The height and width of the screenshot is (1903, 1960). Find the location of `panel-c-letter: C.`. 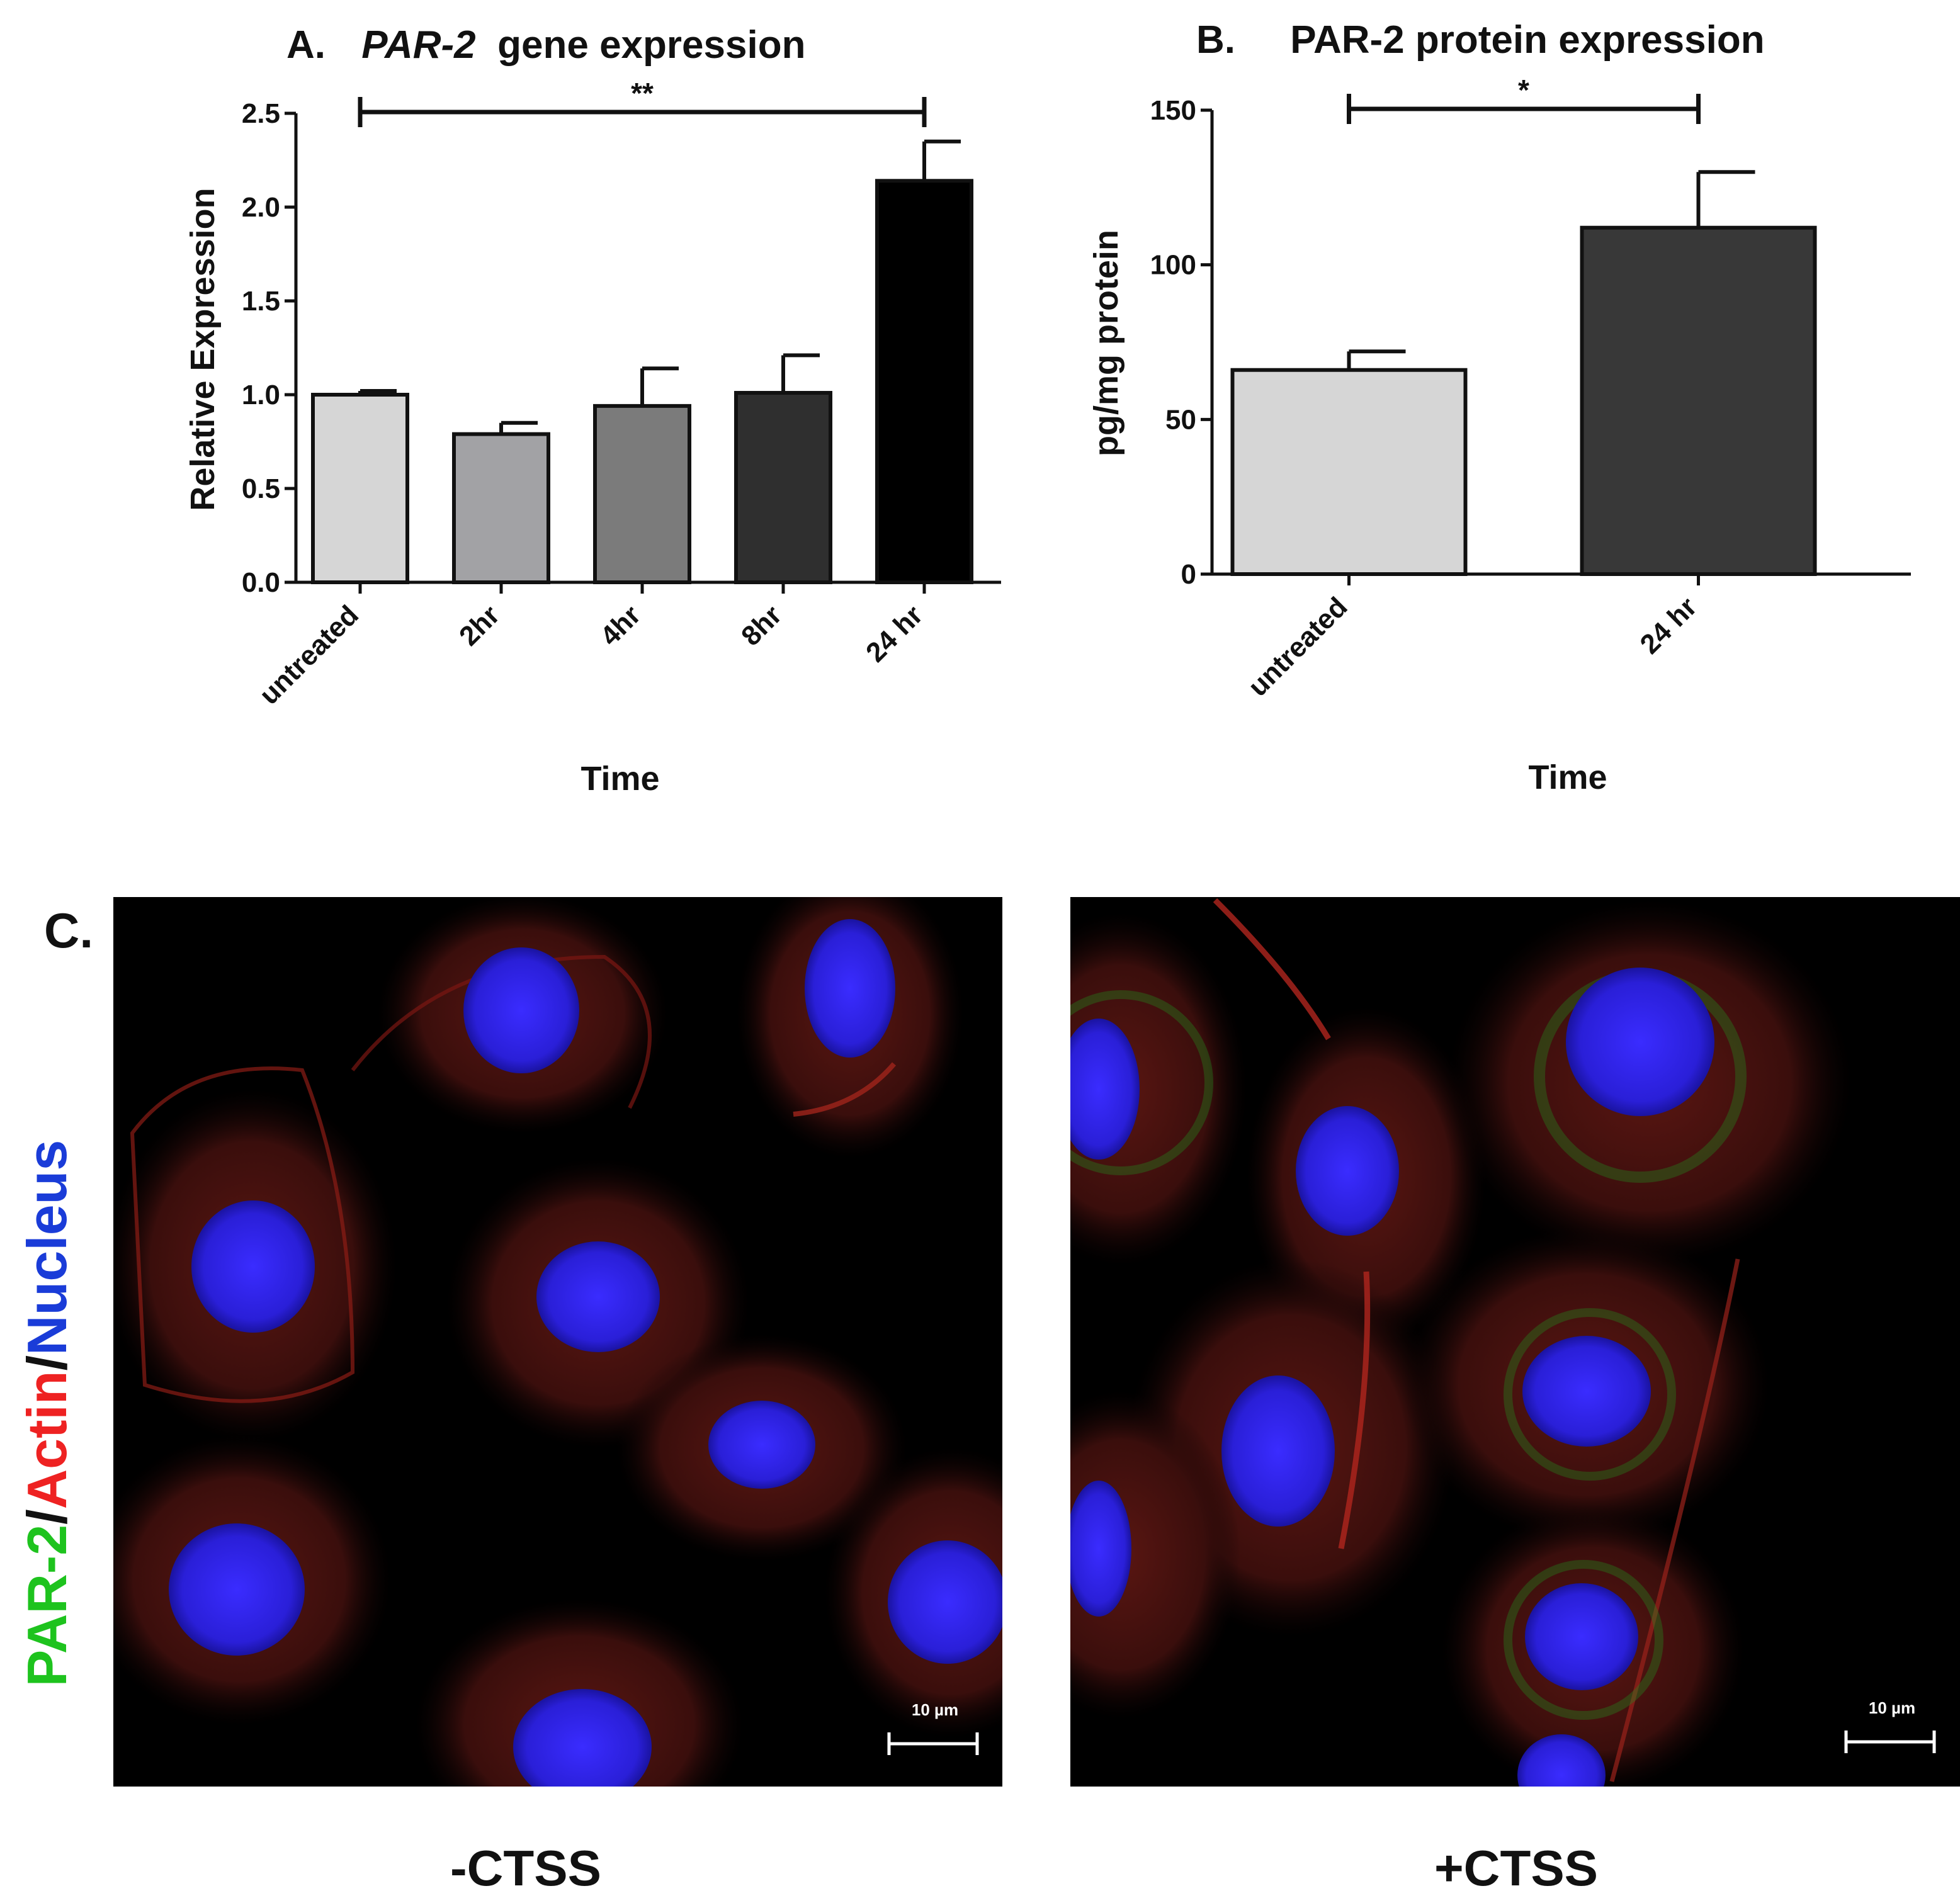

panel-c-letter: C. is located at coordinates (68, 931).